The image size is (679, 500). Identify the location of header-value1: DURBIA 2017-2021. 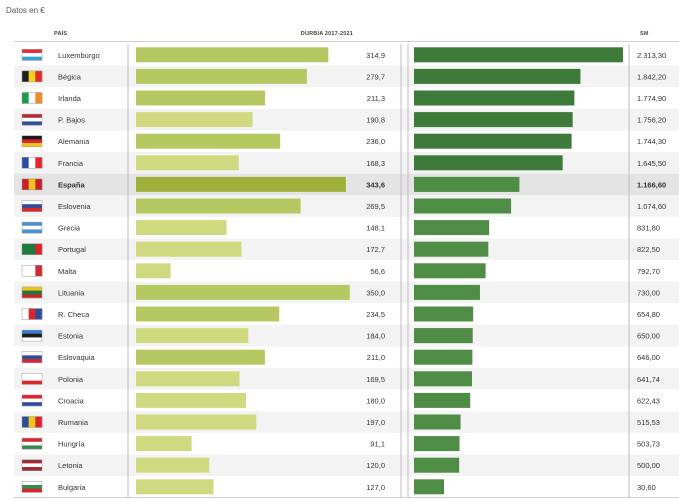
(326, 34).